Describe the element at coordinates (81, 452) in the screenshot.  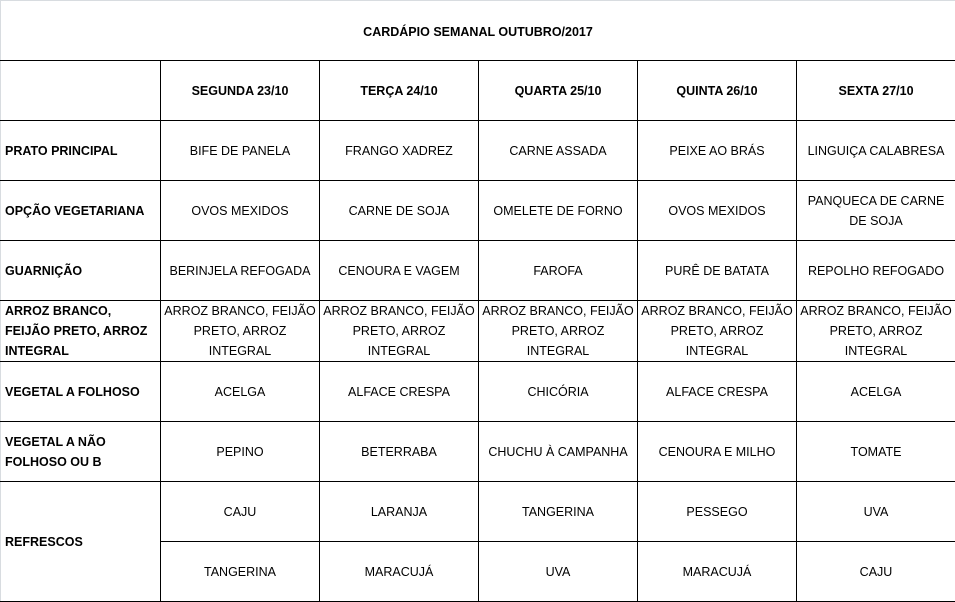
I see `row-label: VEGETAL A NÃO FOLHOSO OU B` at that location.